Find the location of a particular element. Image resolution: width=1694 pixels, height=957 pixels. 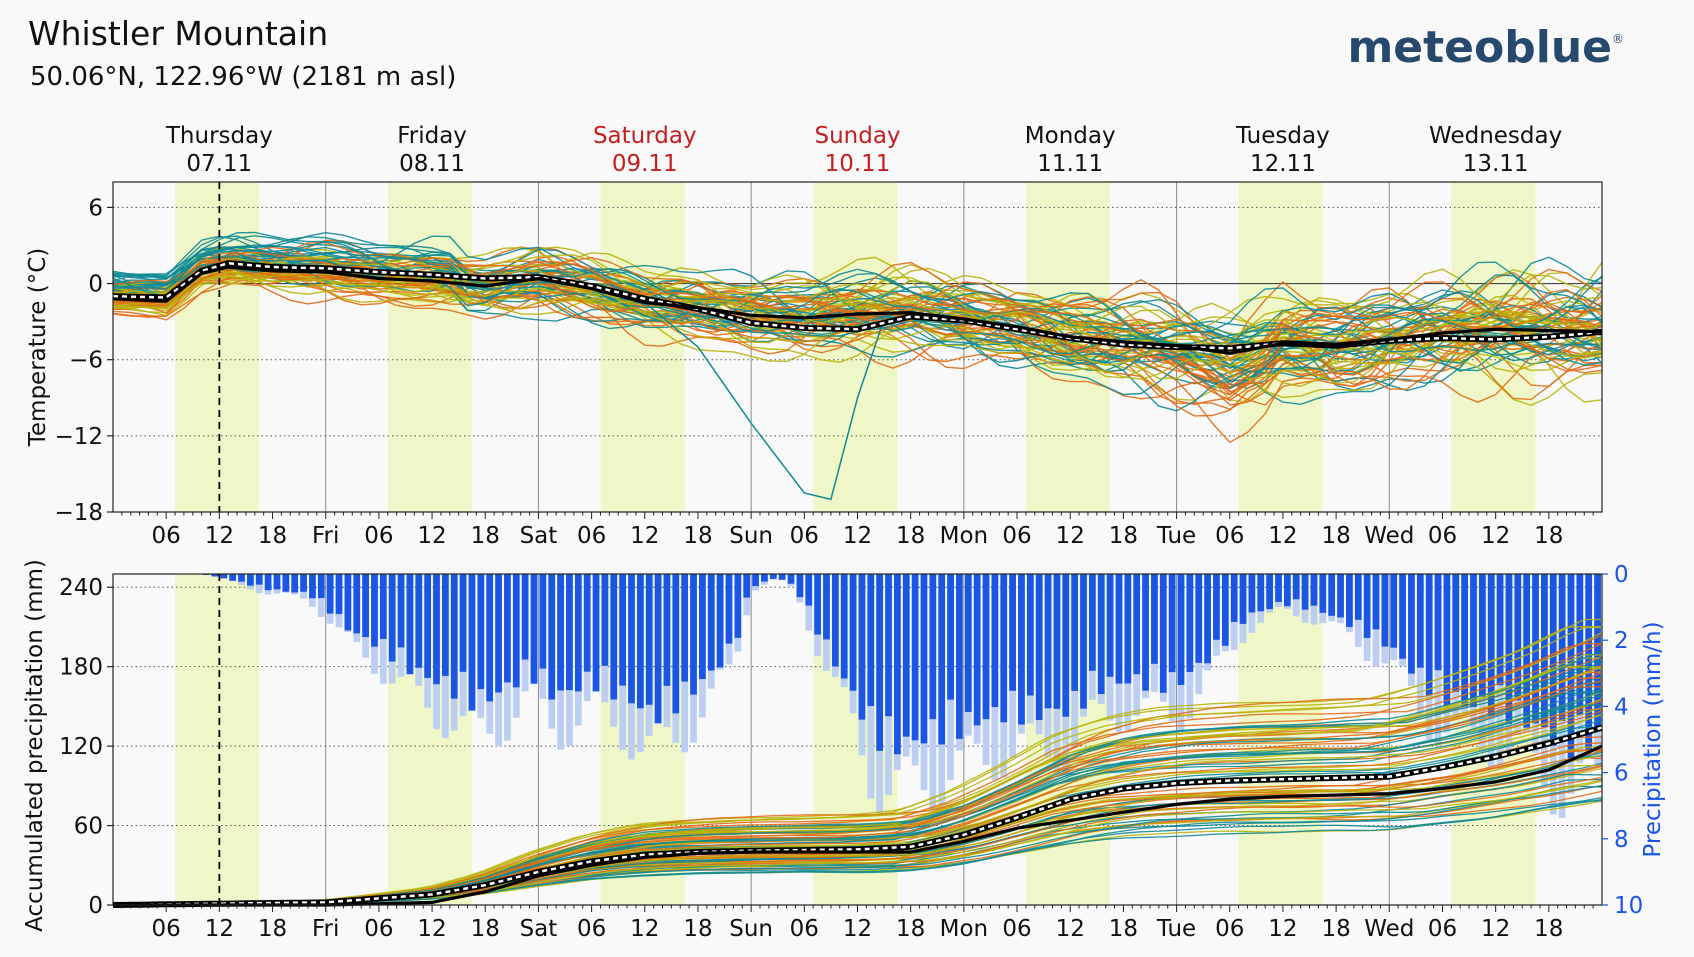

day-date-label: 13.11 is located at coordinates (1496, 164).